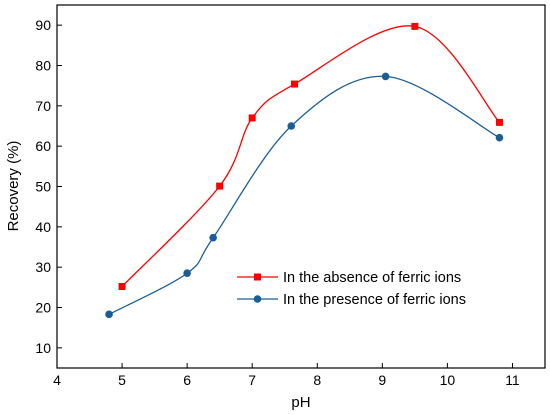  Describe the element at coordinates (252, 380) in the screenshot. I see `x-tick-label: 7` at that location.